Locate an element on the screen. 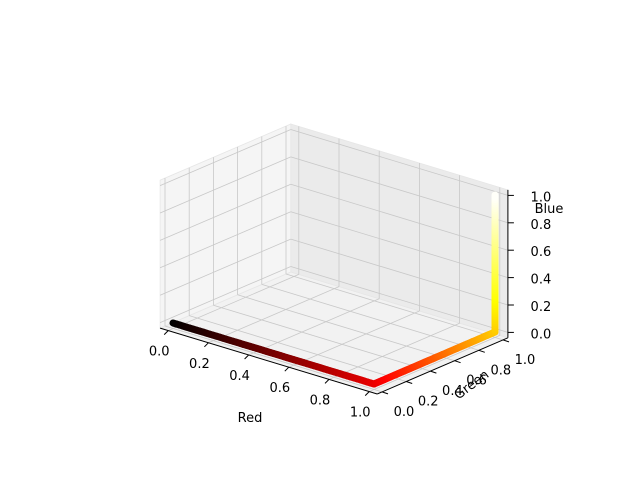  z-tick-label: 0.0 is located at coordinates (541, 334).